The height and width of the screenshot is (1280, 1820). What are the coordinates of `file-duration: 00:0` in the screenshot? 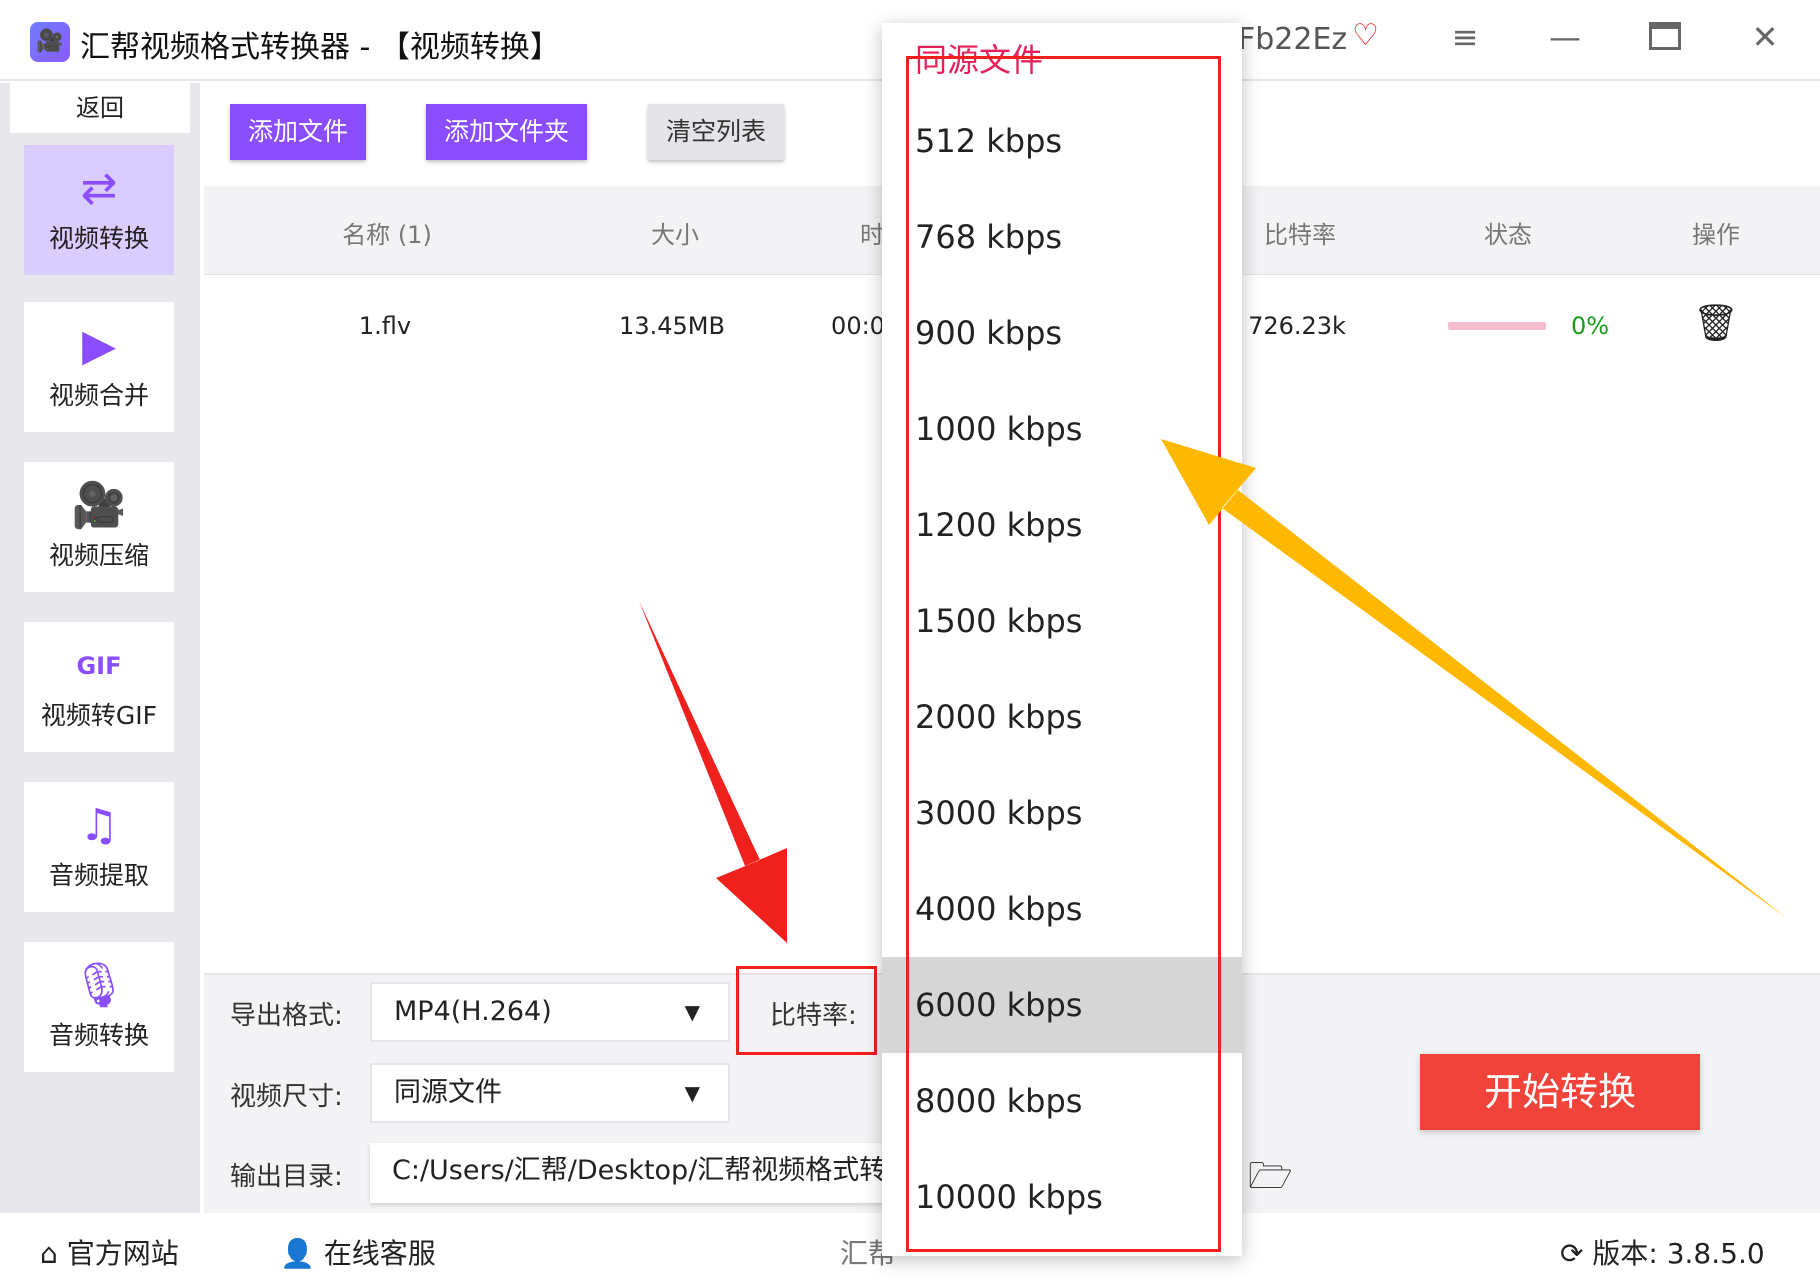 It's located at (858, 326).